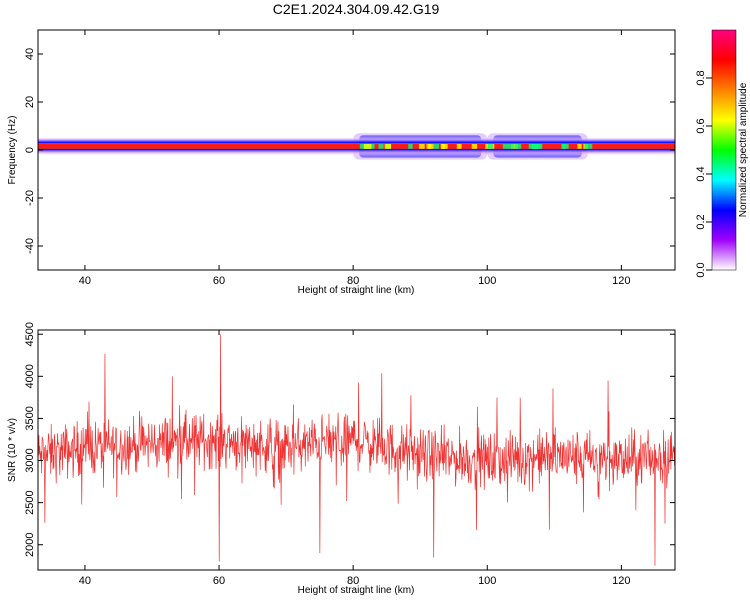 Image resolution: width=750 pixels, height=600 pixels. Describe the element at coordinates (701, 125) in the screenshot. I see `colorbar-tick-label: 0.6` at that location.